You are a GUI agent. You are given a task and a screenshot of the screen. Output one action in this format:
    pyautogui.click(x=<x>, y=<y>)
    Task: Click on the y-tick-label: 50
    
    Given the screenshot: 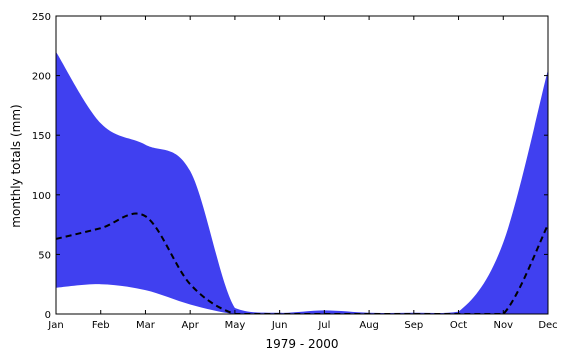 What is the action you would take?
    pyautogui.click(x=44, y=255)
    